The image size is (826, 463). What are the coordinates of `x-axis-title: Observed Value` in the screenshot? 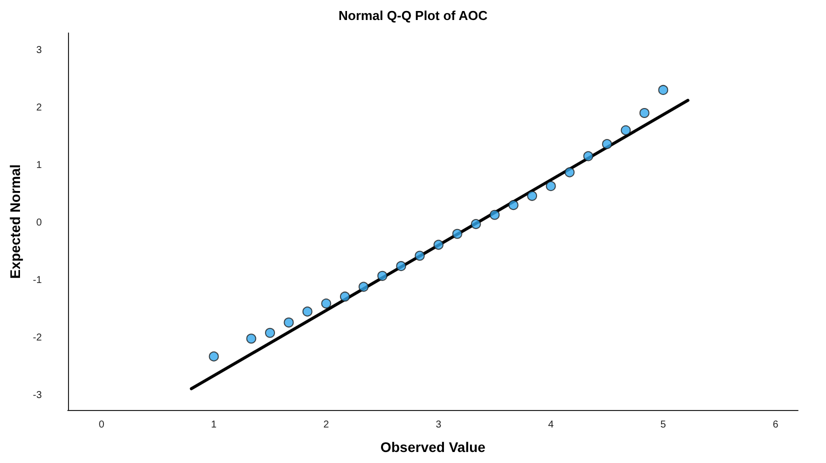 It's located at (433, 447).